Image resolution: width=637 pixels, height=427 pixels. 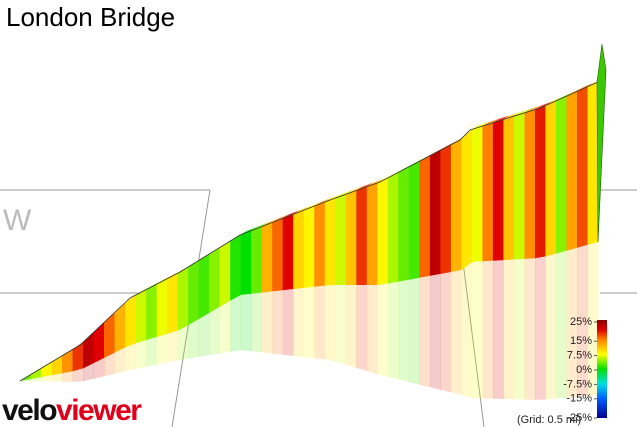 I want to click on compass: W, so click(x=17, y=220).